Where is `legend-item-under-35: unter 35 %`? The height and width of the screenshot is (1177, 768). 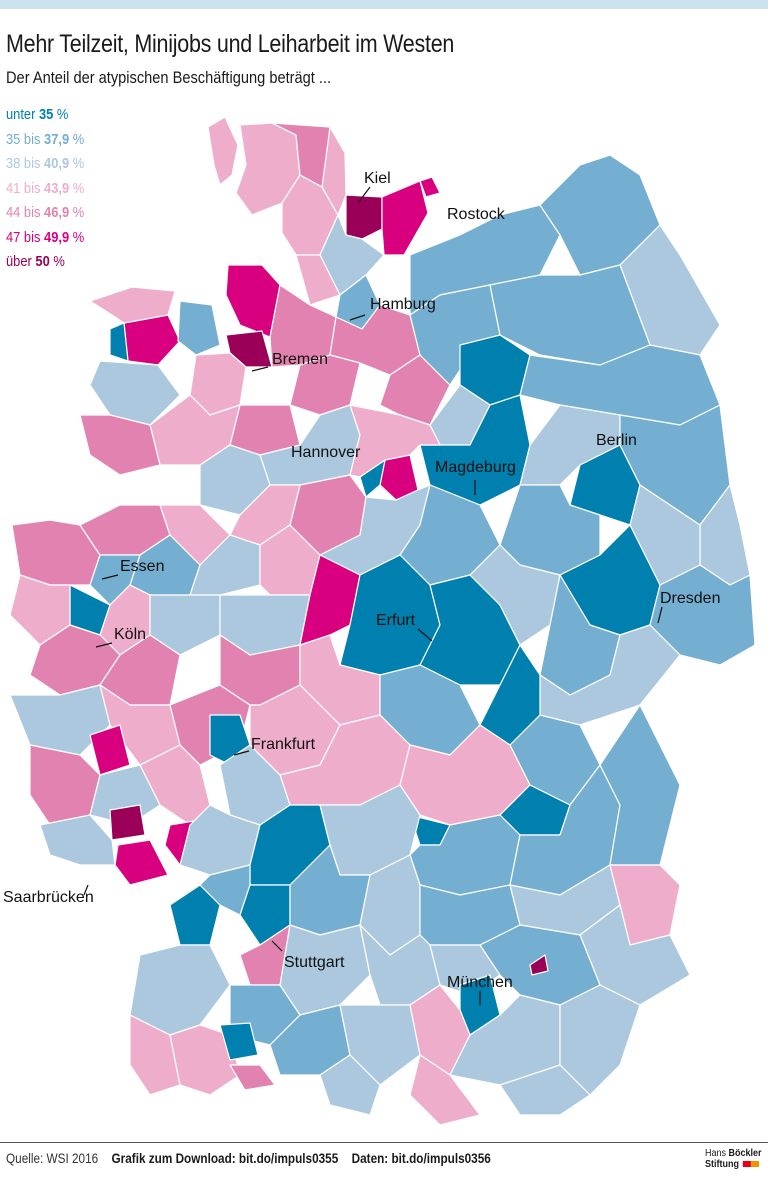
legend-item-under-35: unter 35 % is located at coordinates (37, 114).